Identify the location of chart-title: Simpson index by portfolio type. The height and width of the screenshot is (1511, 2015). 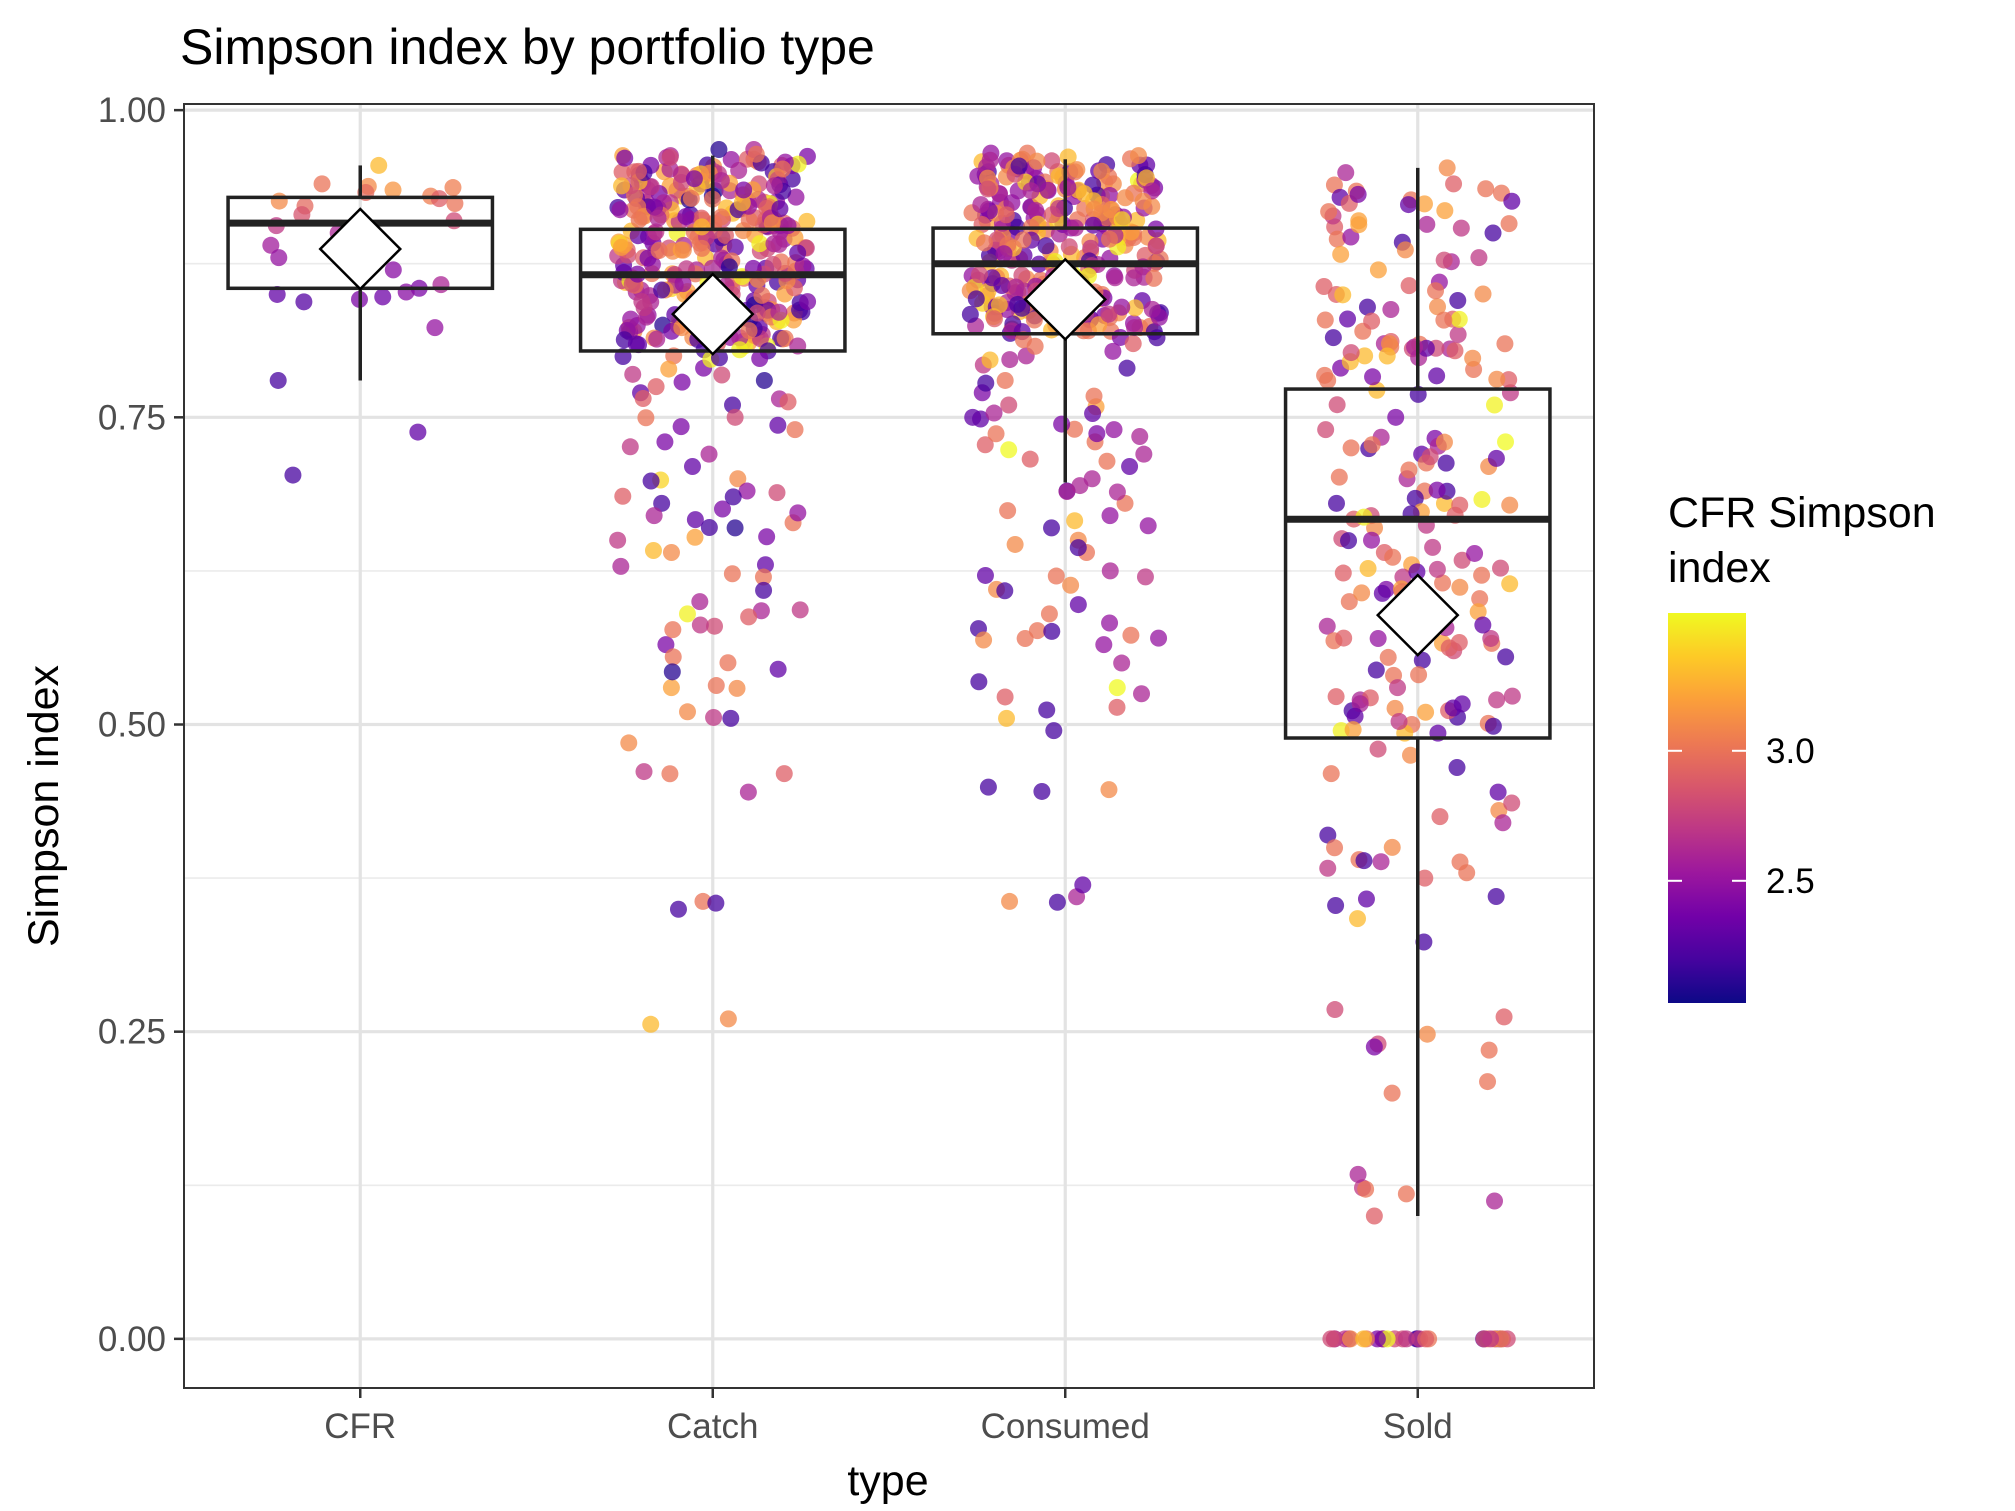
(527, 47).